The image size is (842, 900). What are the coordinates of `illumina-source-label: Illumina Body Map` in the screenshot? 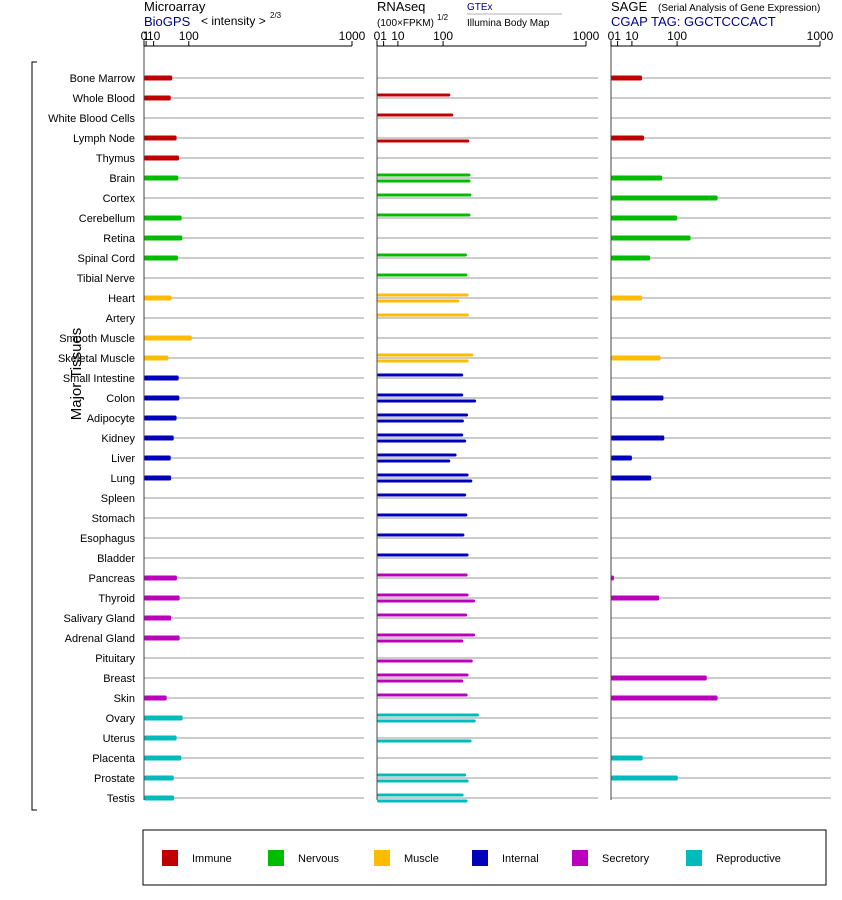 It's located at (508, 23).